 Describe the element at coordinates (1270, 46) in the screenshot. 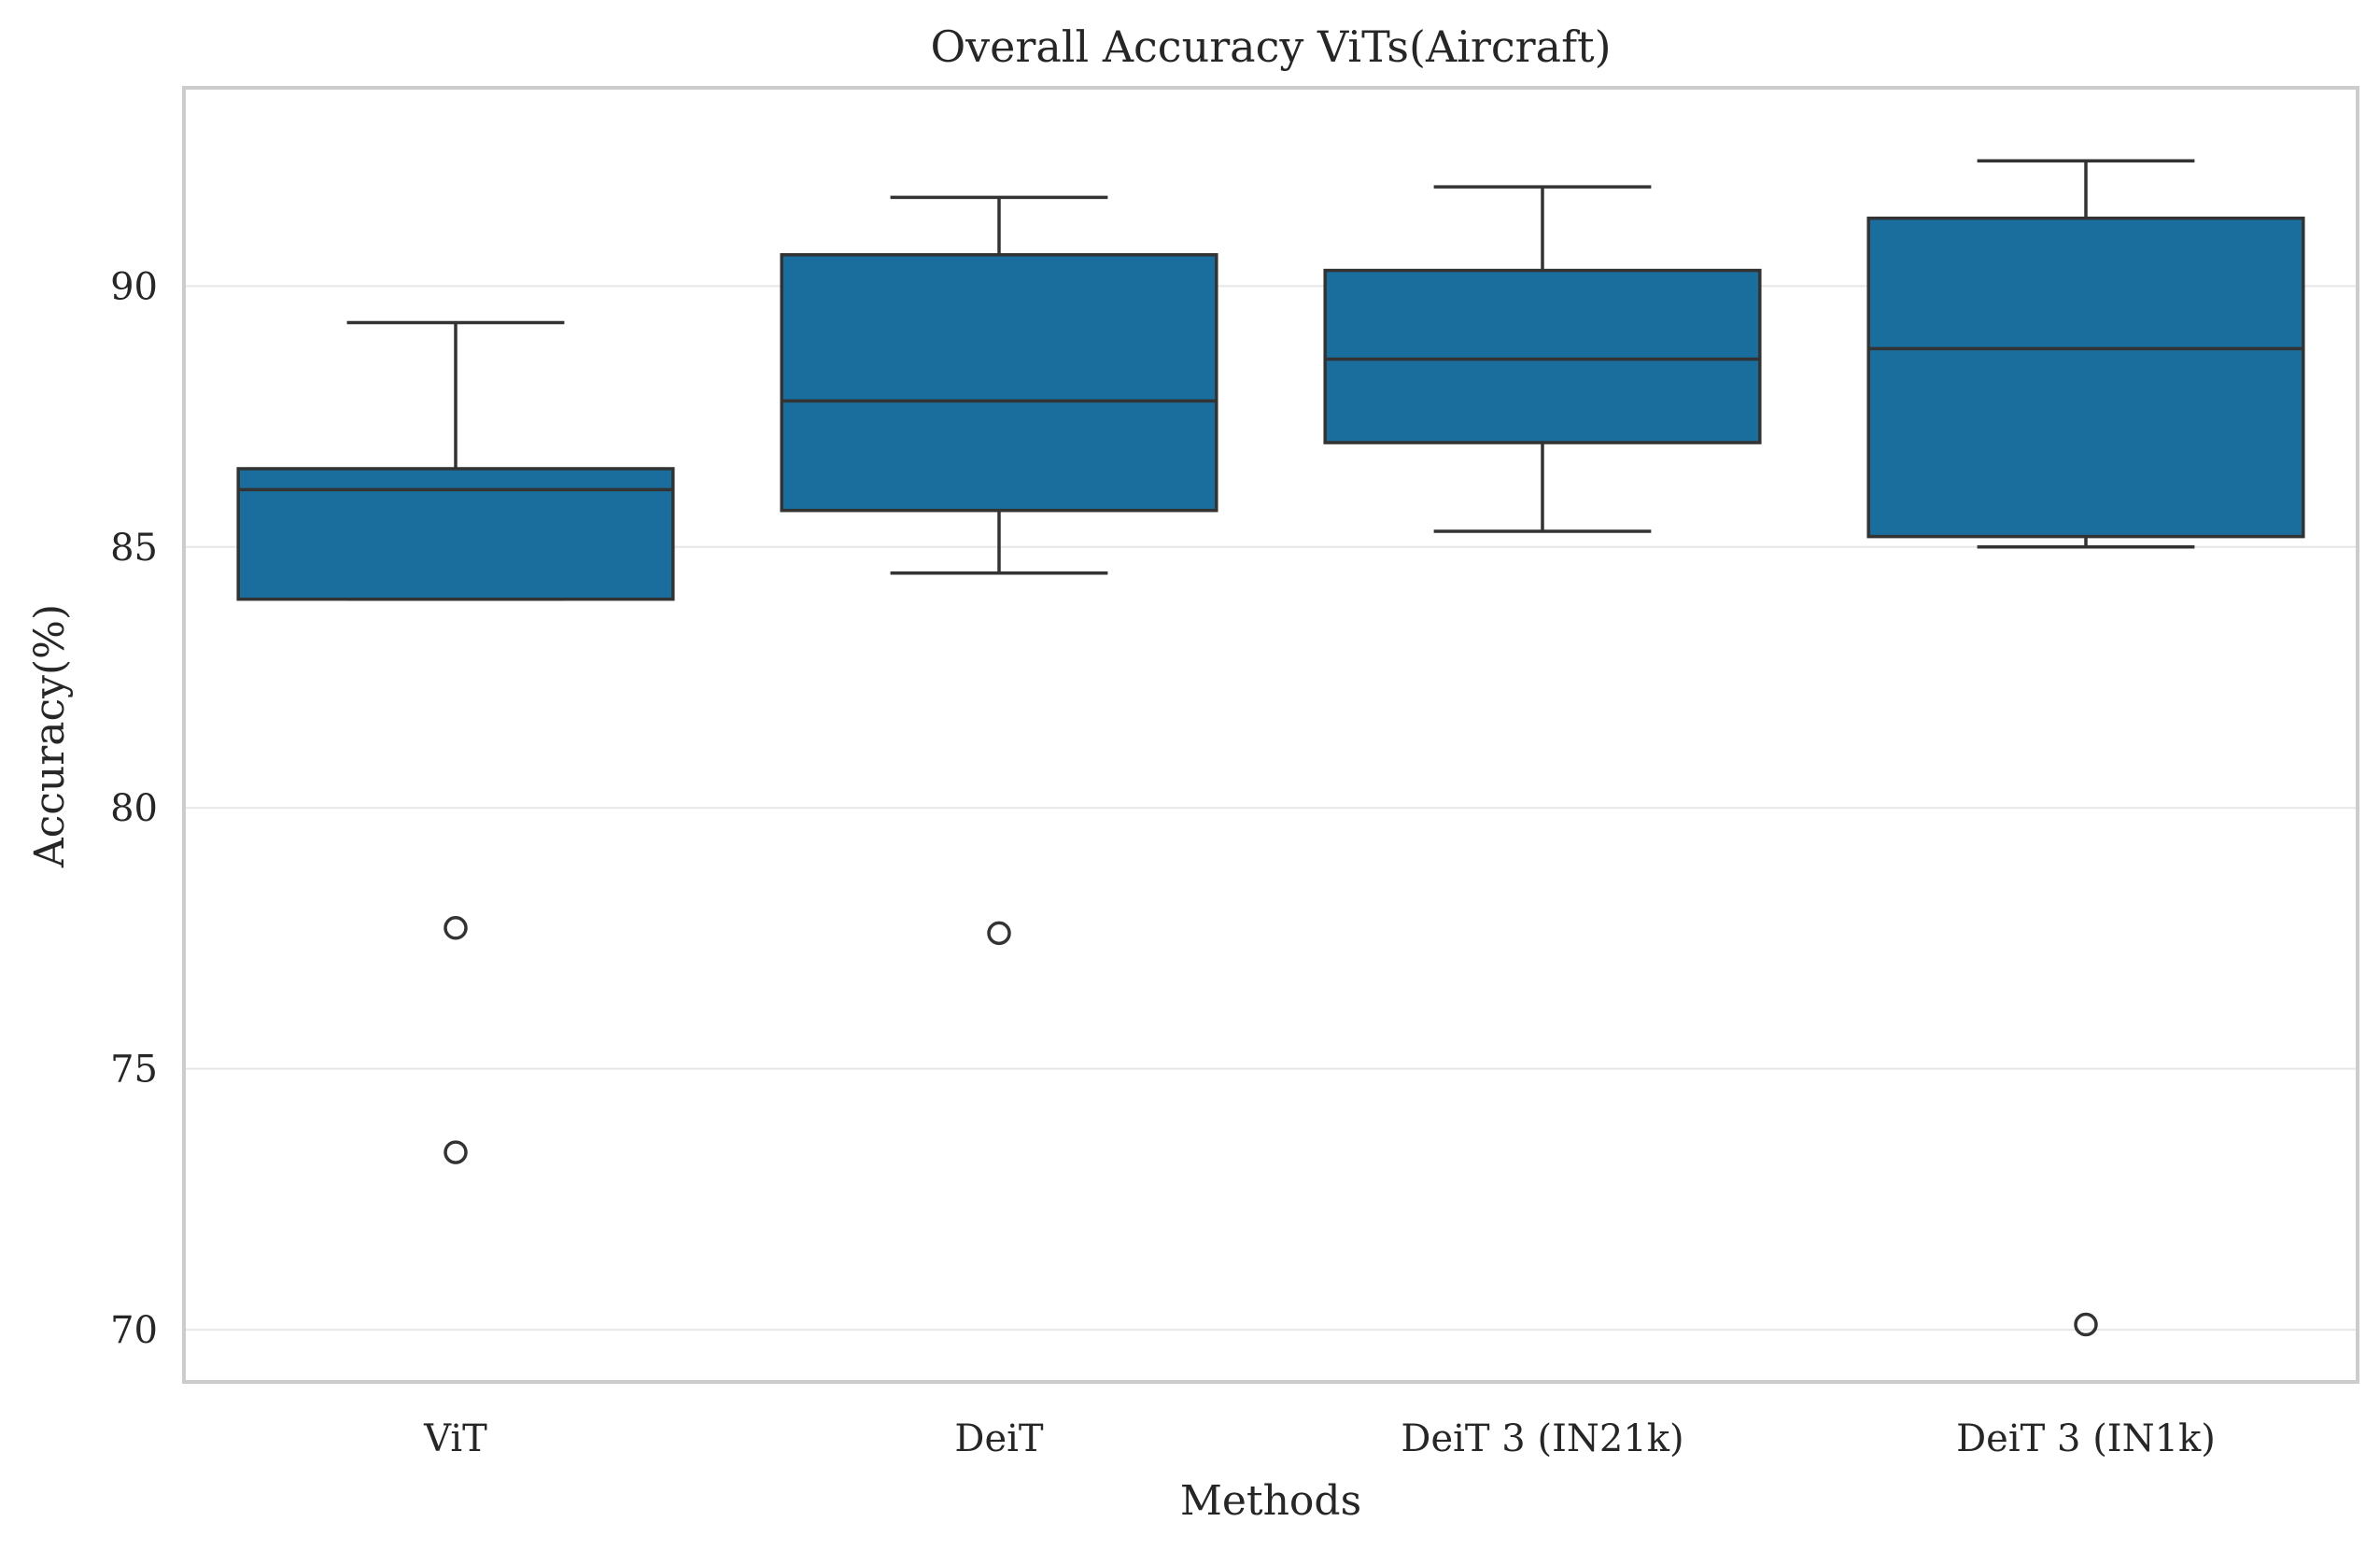

I see `chart-title: Overall Accuracy ViTs(Aircraft)` at that location.